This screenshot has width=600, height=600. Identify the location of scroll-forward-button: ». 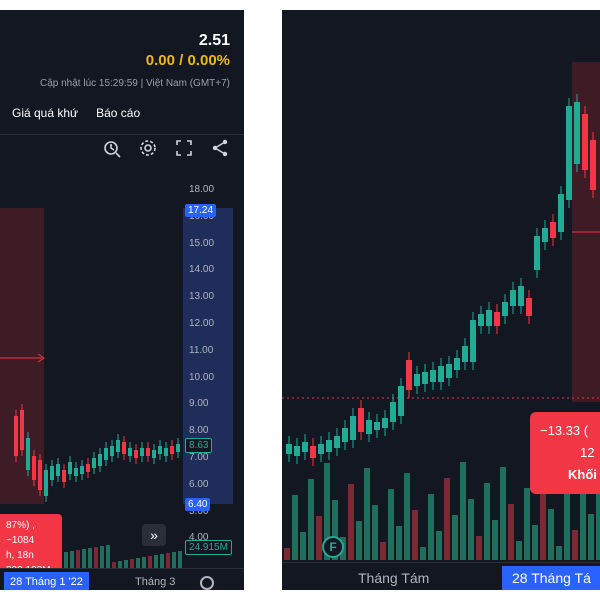
(154, 535).